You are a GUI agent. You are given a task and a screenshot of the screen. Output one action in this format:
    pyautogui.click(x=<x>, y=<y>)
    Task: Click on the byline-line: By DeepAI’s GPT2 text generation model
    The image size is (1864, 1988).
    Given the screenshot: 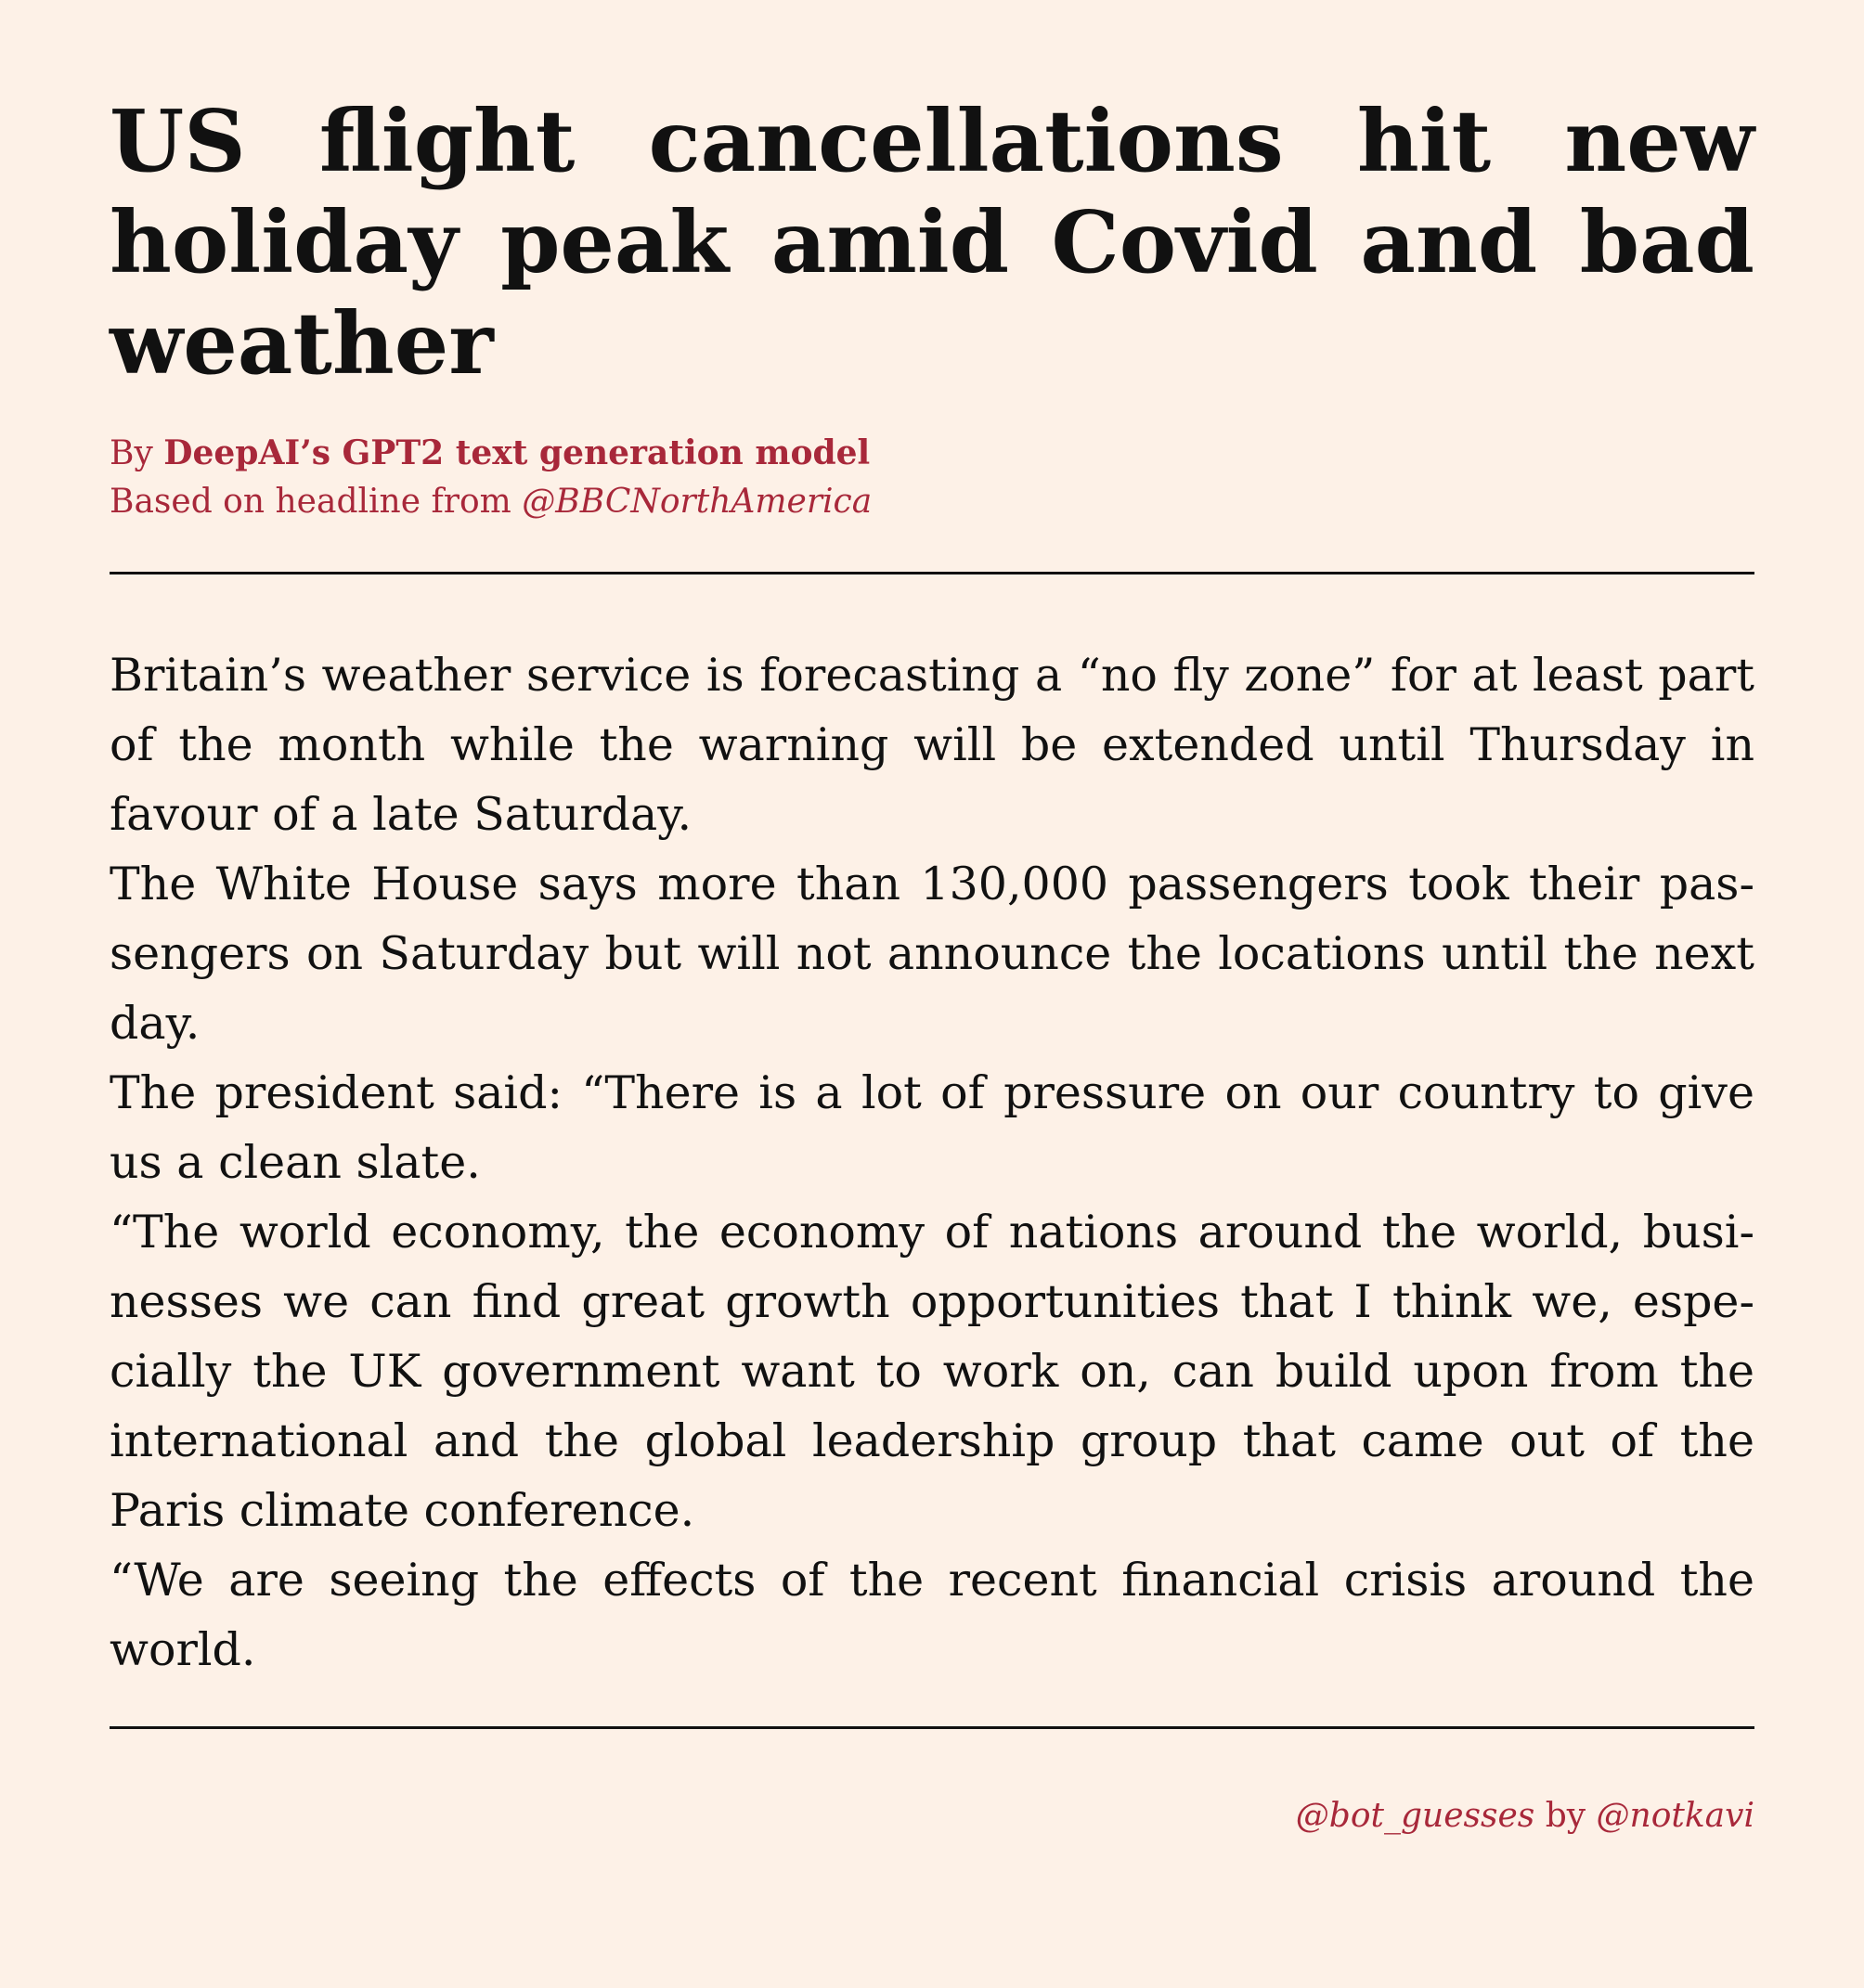 What is the action you would take?
    pyautogui.click(x=932, y=453)
    